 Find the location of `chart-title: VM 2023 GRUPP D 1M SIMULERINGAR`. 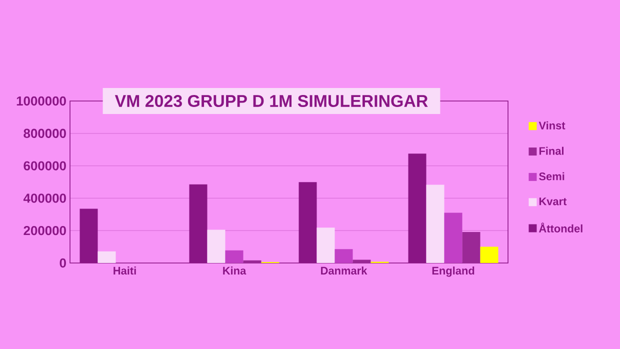

chart-title: VM 2023 GRUPP D 1M SIMULERINGAR is located at coordinates (271, 101).